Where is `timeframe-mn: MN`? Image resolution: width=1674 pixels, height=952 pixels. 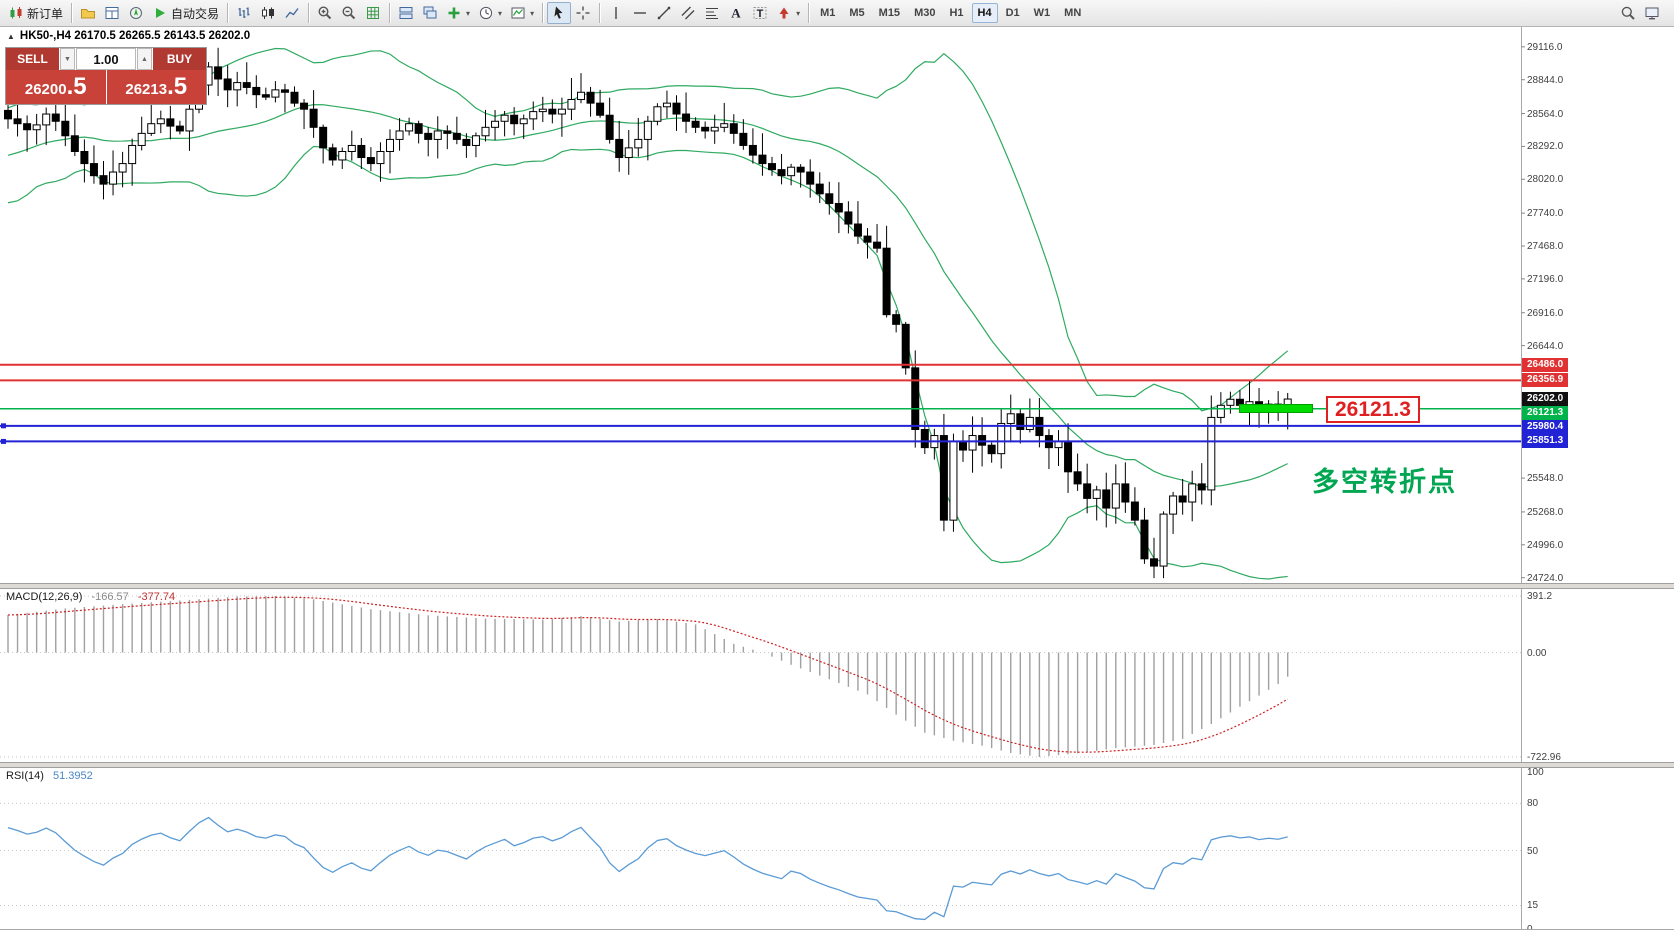
timeframe-mn: MN is located at coordinates (1073, 13).